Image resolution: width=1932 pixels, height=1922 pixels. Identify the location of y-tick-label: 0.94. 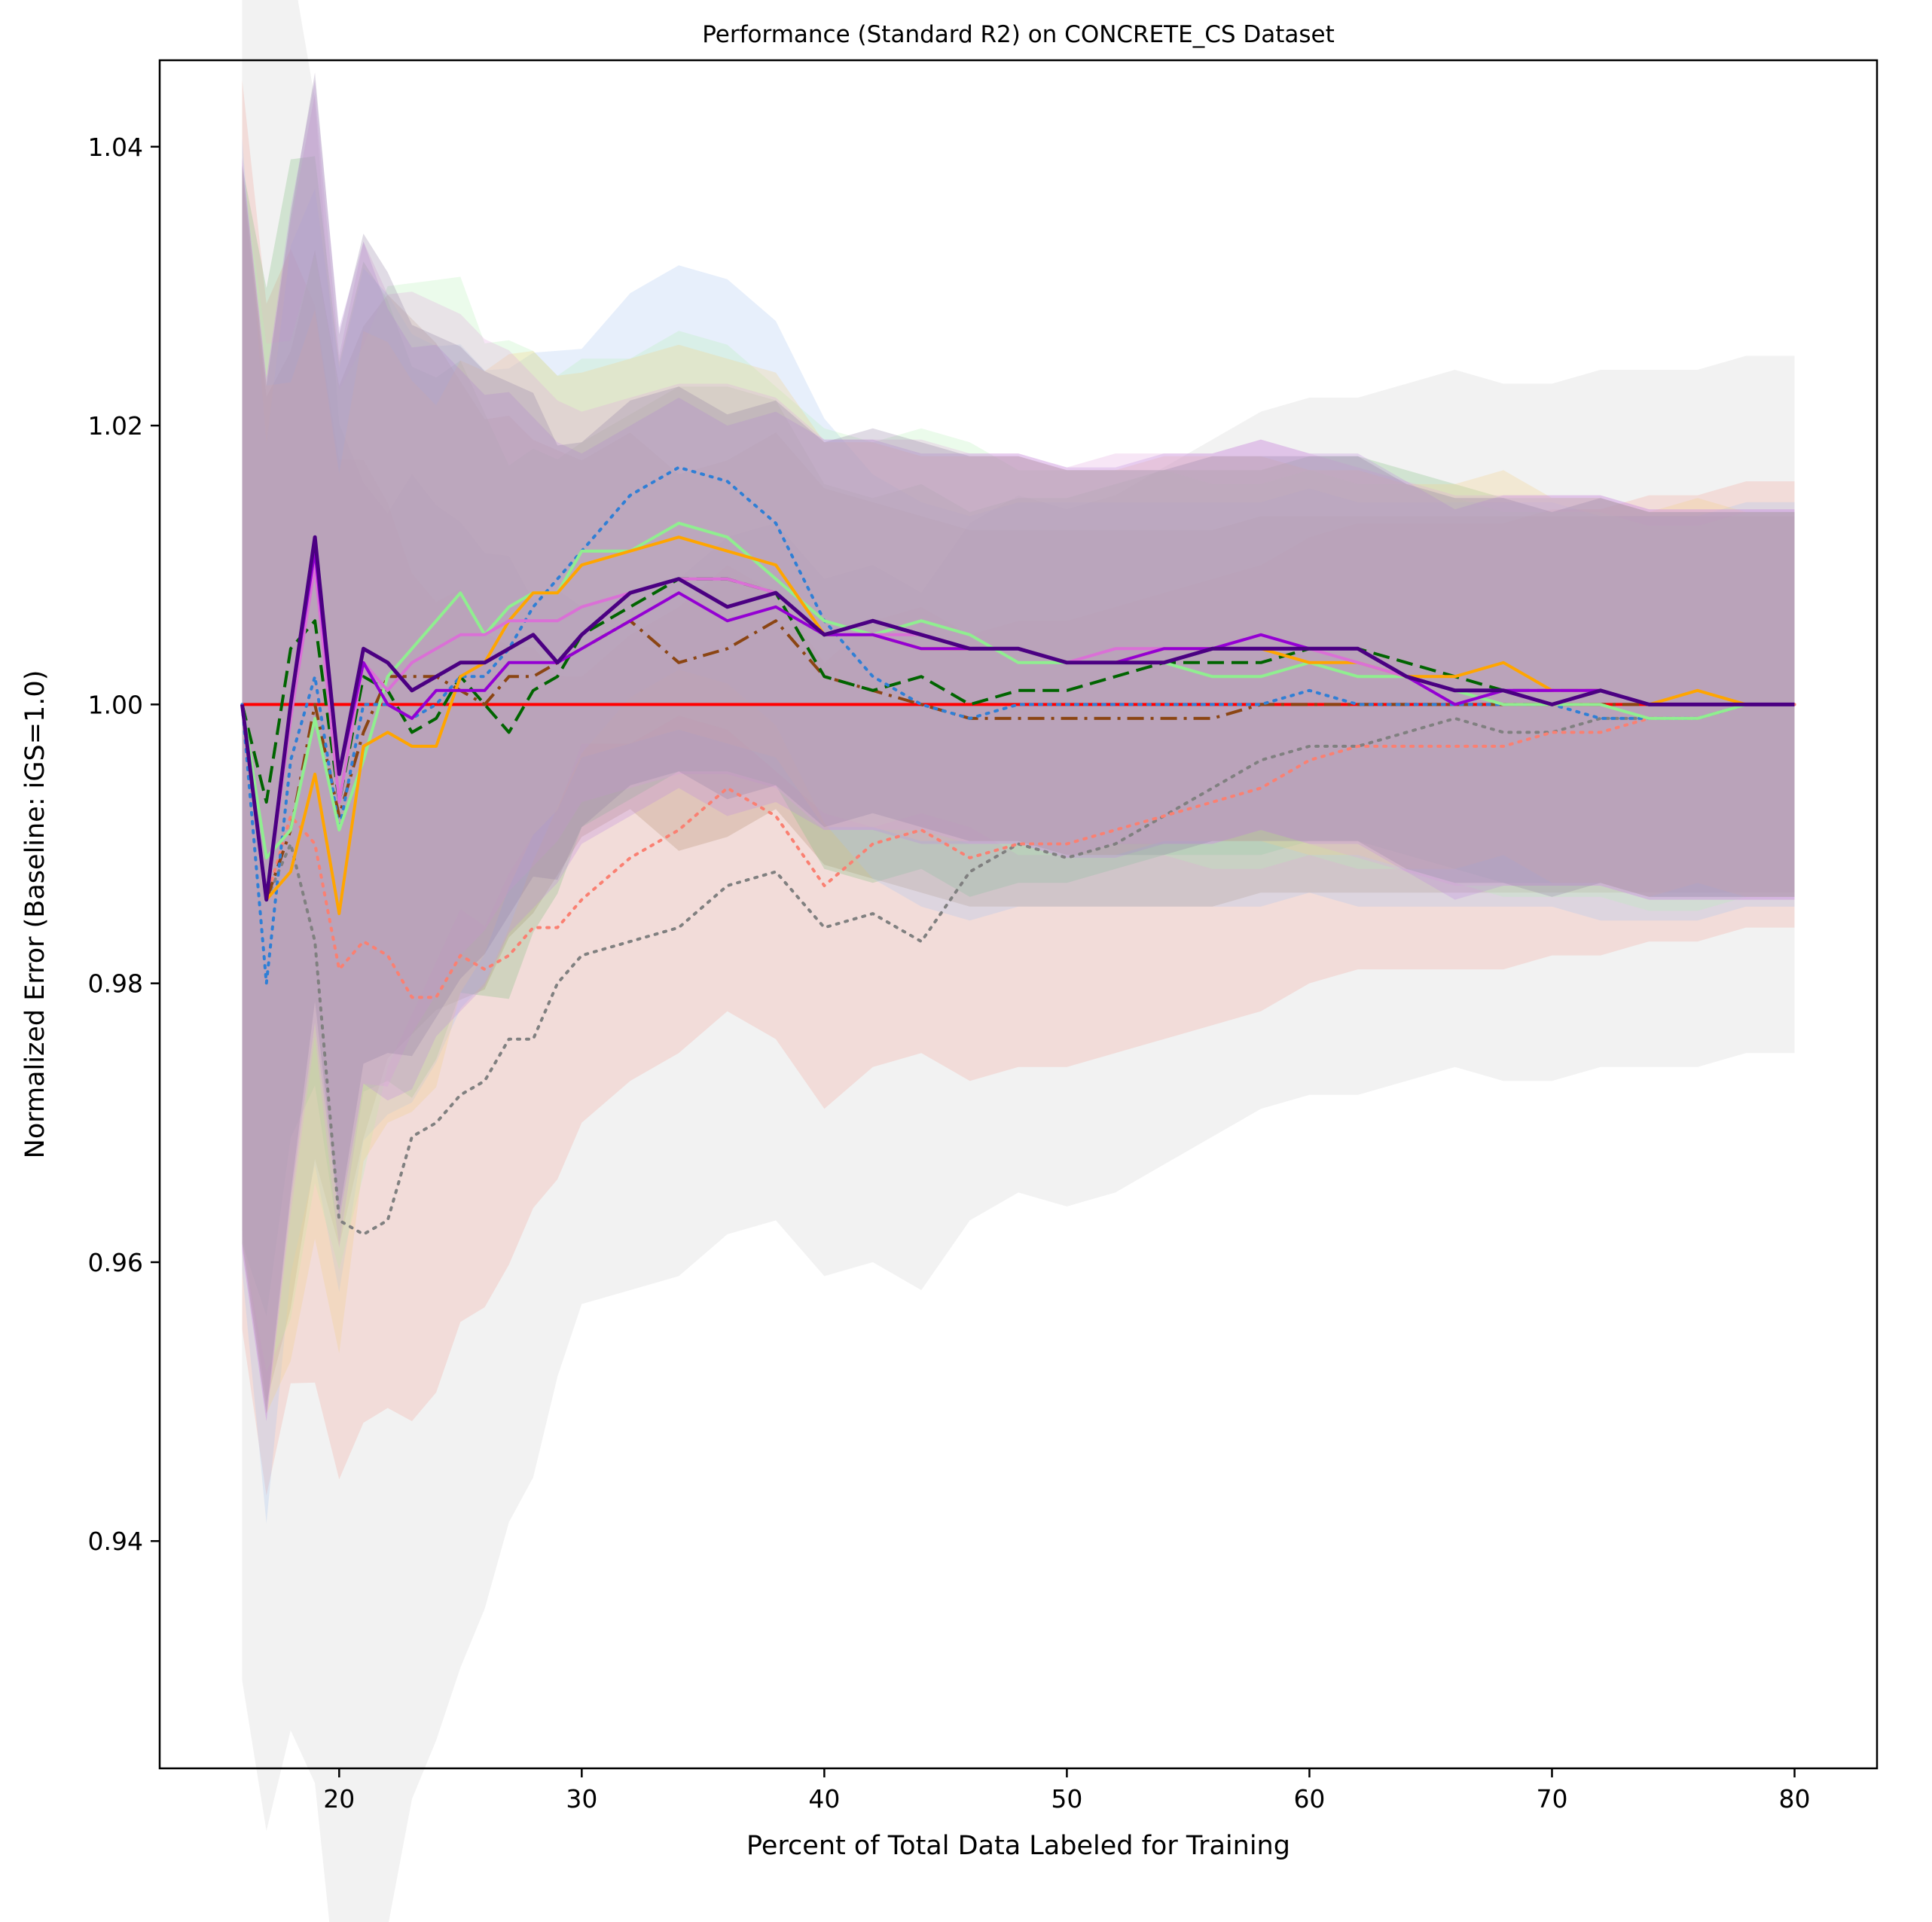
(116, 1542).